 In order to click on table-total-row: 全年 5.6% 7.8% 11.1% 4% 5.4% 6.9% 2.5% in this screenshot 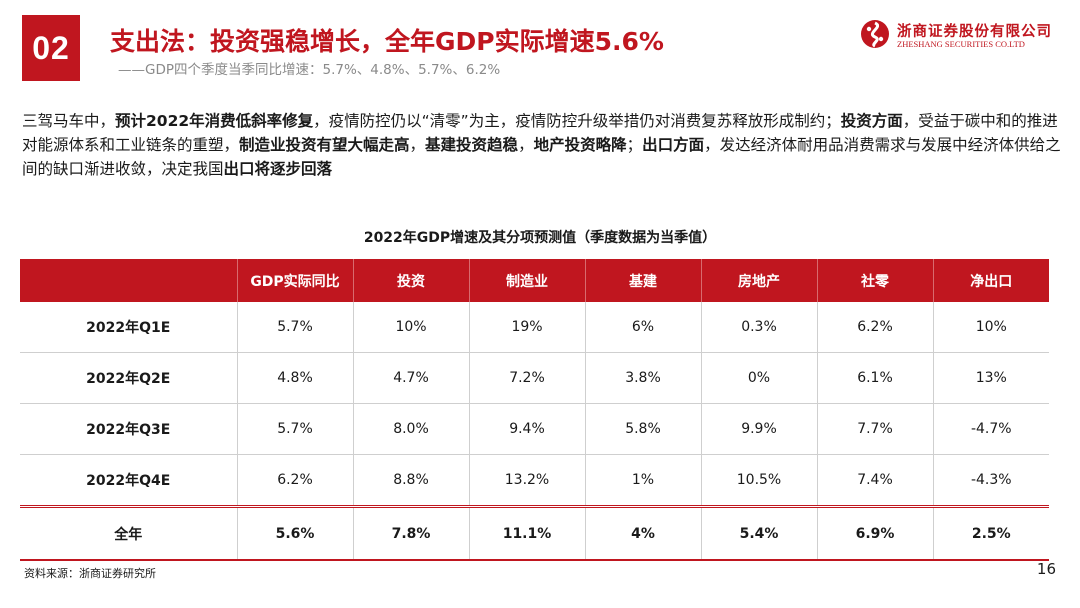, I will do `click(534, 533)`.